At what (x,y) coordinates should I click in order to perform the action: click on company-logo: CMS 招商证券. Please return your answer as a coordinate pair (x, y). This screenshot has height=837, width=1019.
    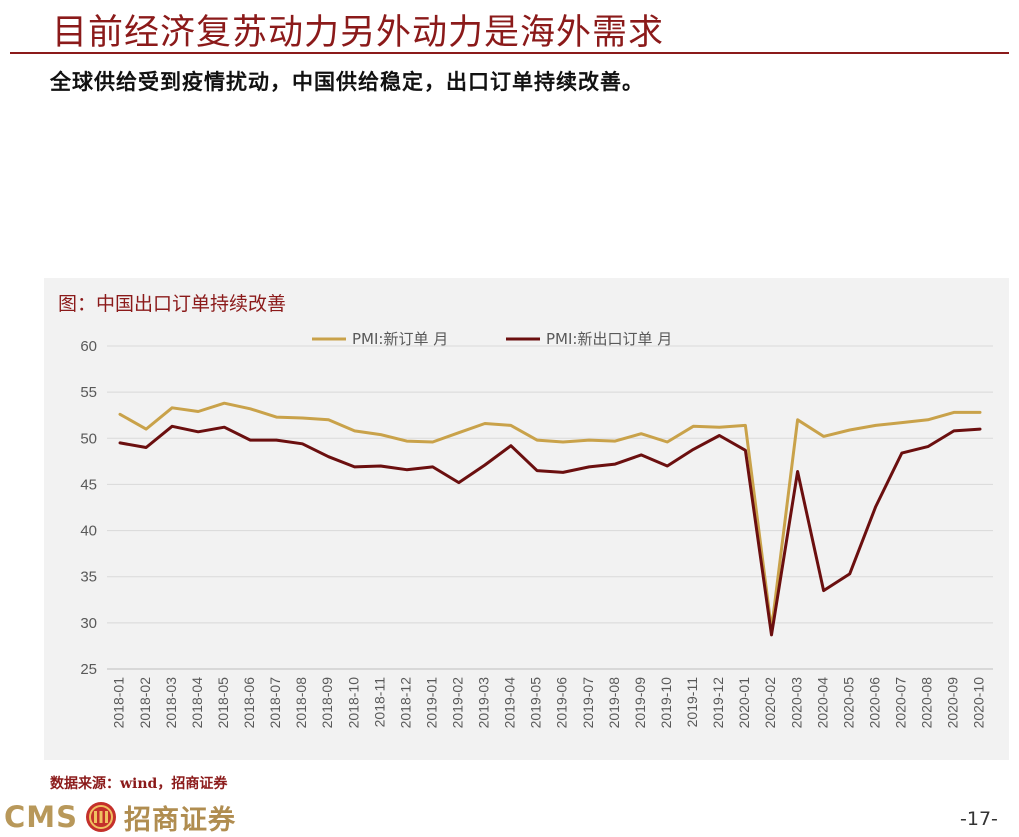
    Looking at the image, I should click on (120, 817).